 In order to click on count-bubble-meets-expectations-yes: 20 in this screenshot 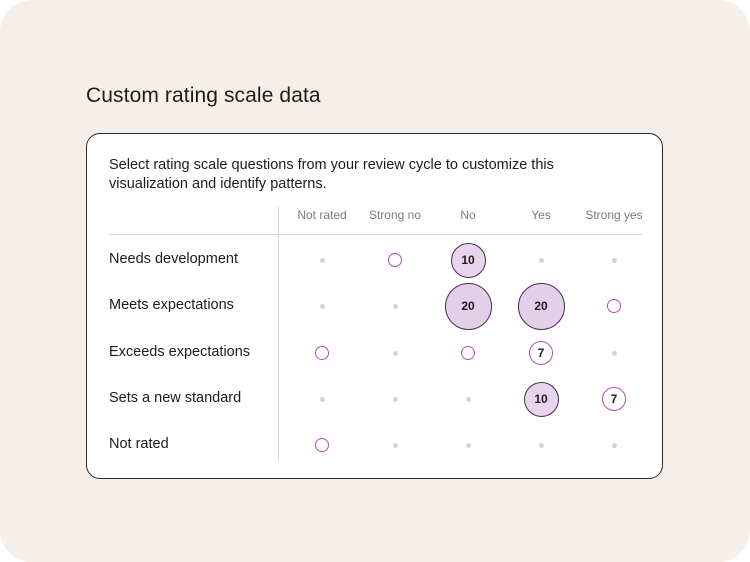, I will do `click(541, 306)`.